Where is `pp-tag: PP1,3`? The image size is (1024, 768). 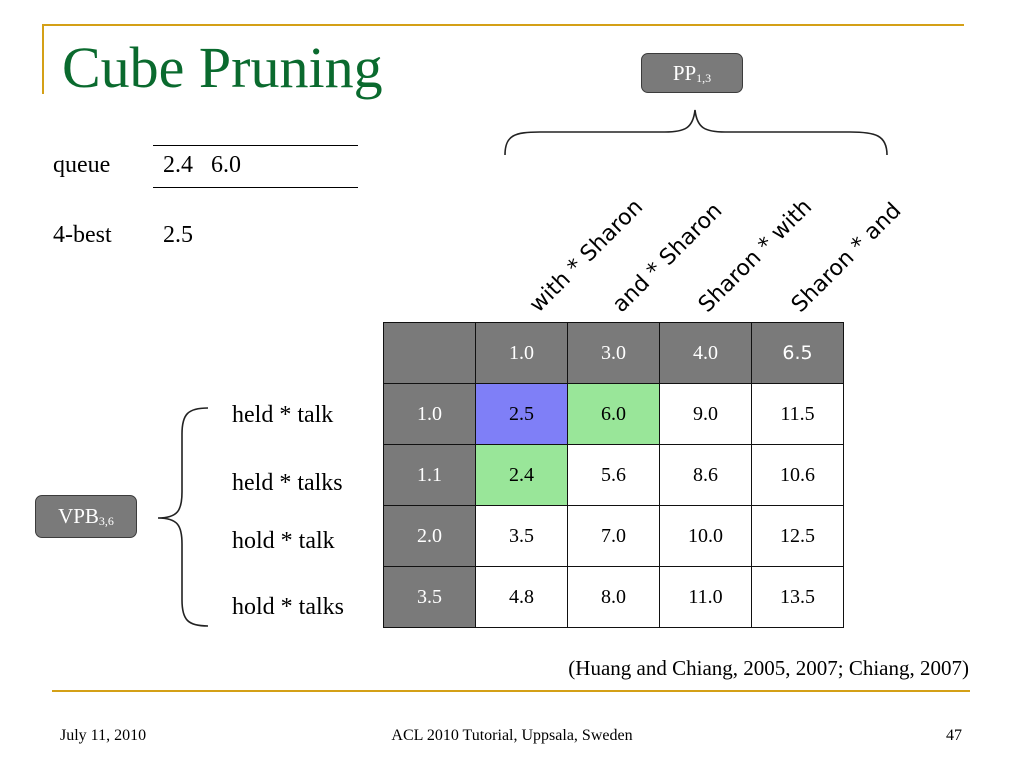
pp-tag: PP1,3 is located at coordinates (692, 73).